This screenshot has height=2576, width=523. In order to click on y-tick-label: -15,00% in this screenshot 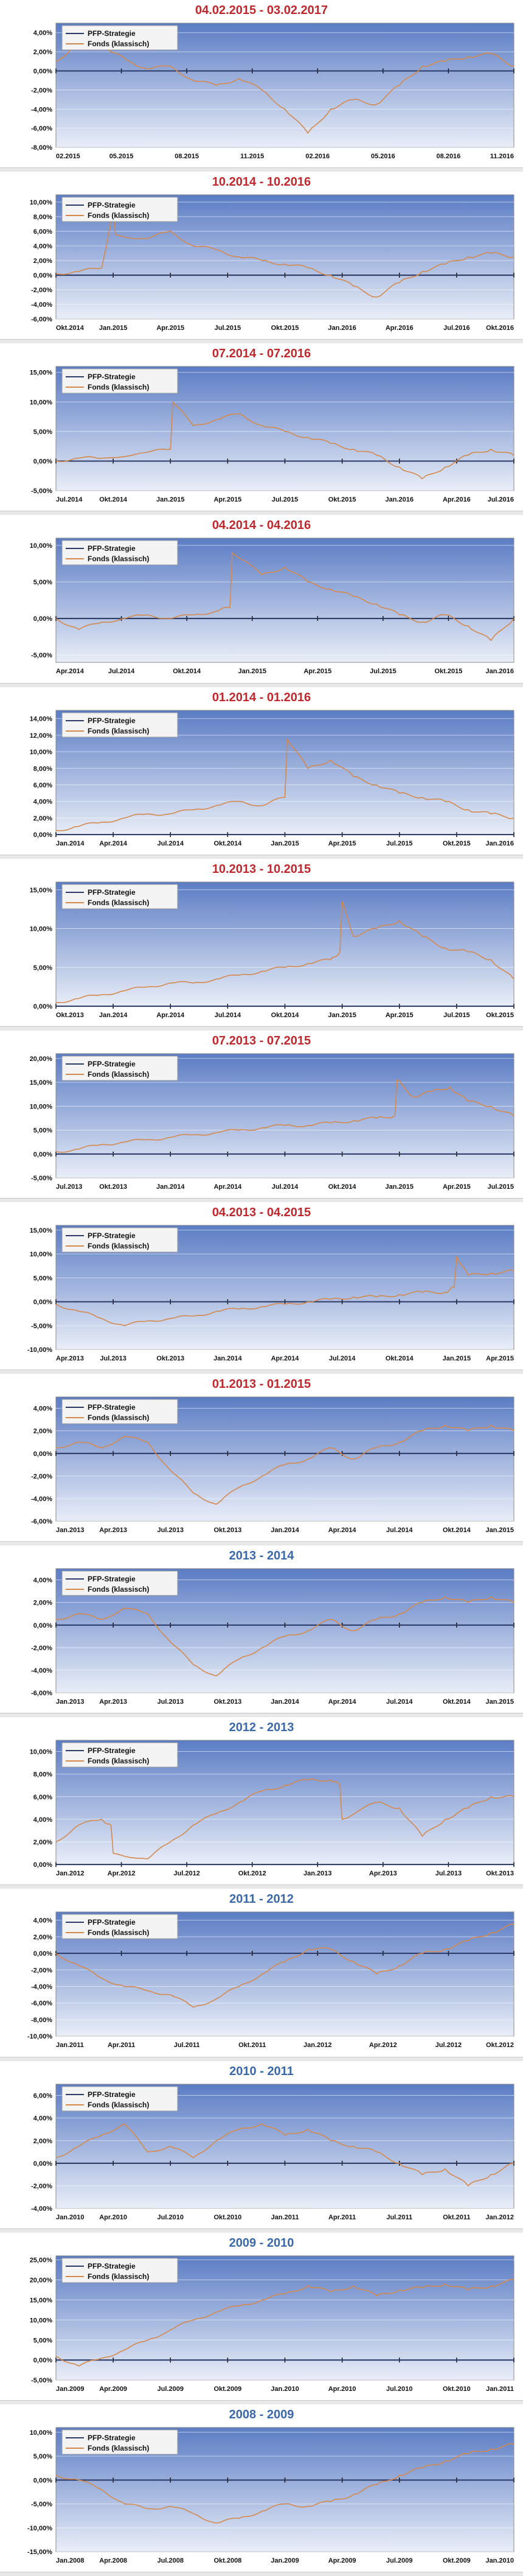, I will do `click(40, 2552)`.